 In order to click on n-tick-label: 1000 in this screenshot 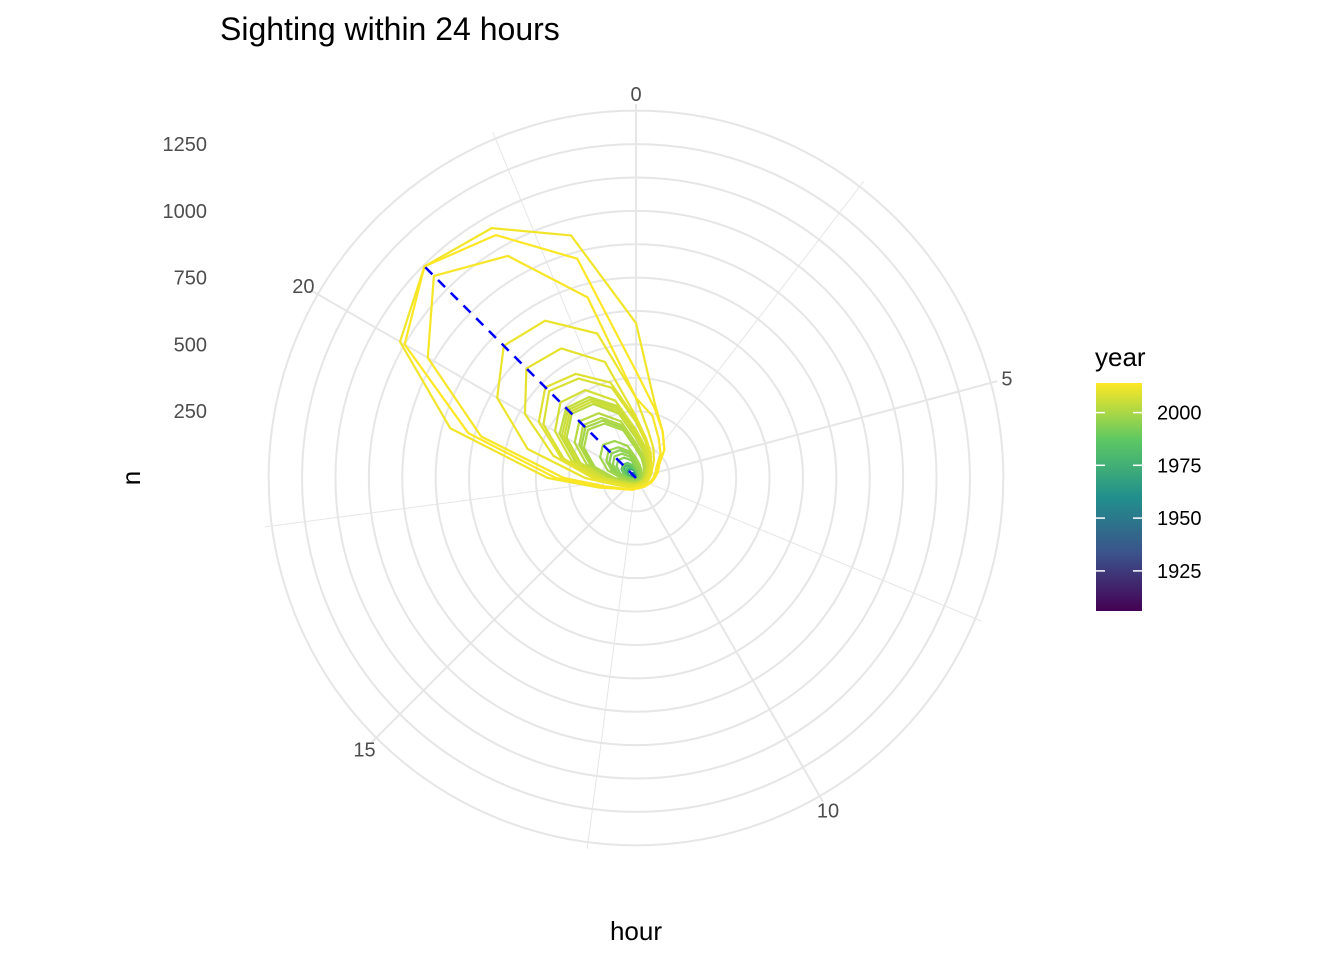, I will do `click(185, 212)`.